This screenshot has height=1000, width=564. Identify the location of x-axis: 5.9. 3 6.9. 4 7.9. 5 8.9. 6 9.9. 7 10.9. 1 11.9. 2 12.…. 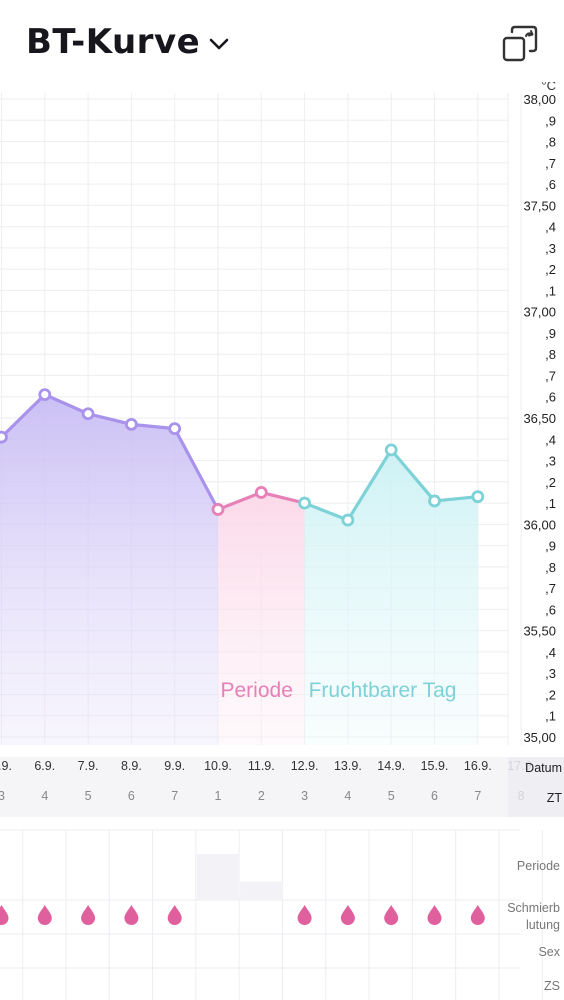
(282, 787).